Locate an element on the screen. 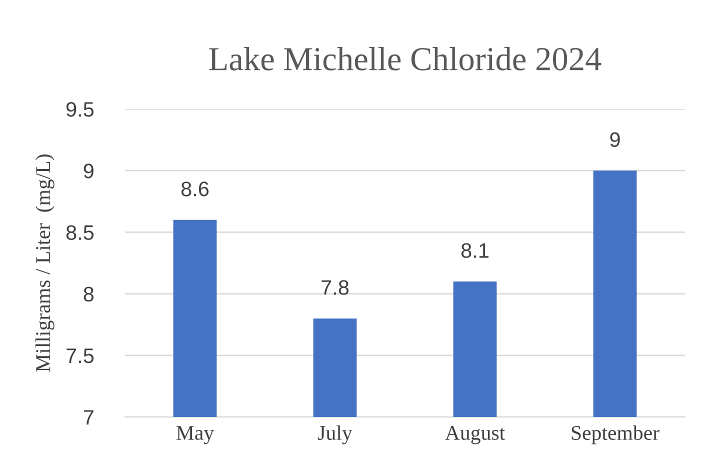 This screenshot has width=705, height=472. y-tick-label: 8.5 is located at coordinates (80, 232).